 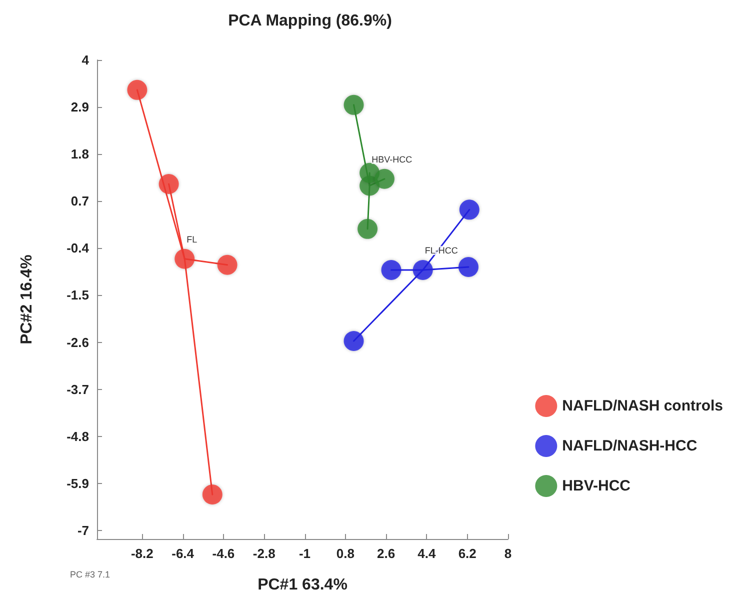 I want to click on annotation: FL-HCC, so click(x=441, y=250).